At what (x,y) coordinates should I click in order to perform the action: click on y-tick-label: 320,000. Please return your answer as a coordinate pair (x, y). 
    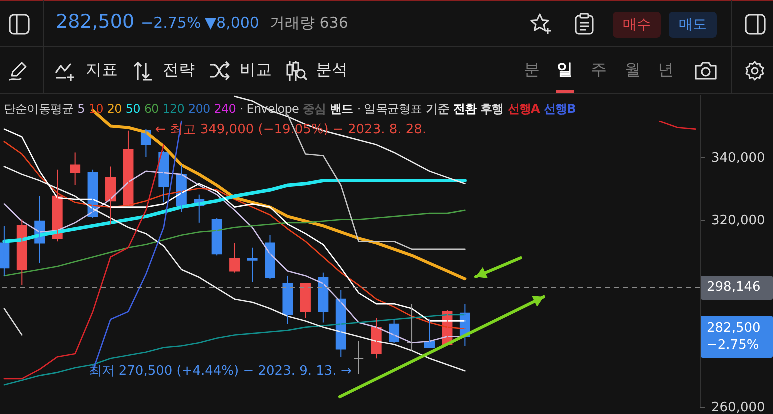
    Looking at the image, I should click on (739, 220).